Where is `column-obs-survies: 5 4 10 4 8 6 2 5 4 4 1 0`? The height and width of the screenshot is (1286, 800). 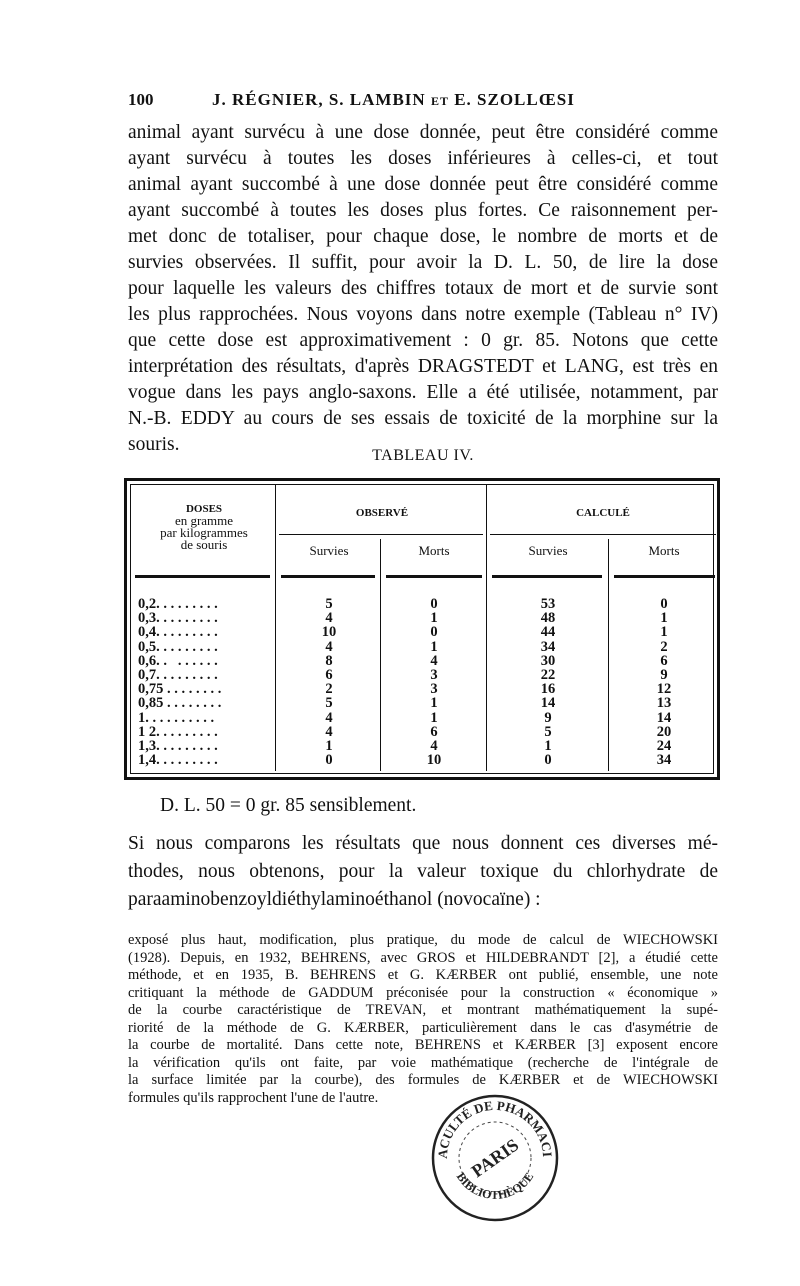
column-obs-survies: 5 4 10 4 8 6 2 5 4 4 1 0 is located at coordinates (329, 682).